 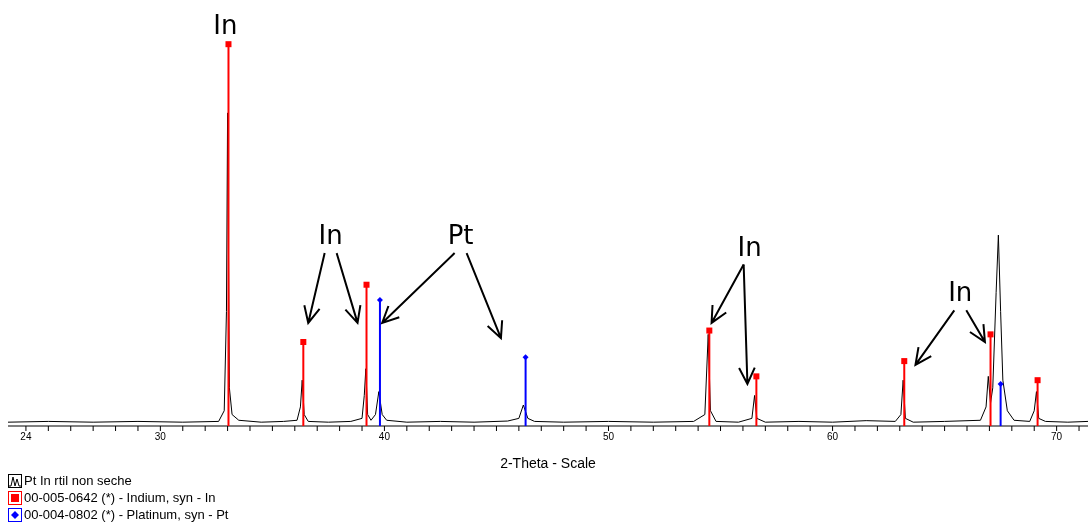 I want to click on x-tick-label: 30, so click(x=160, y=437).